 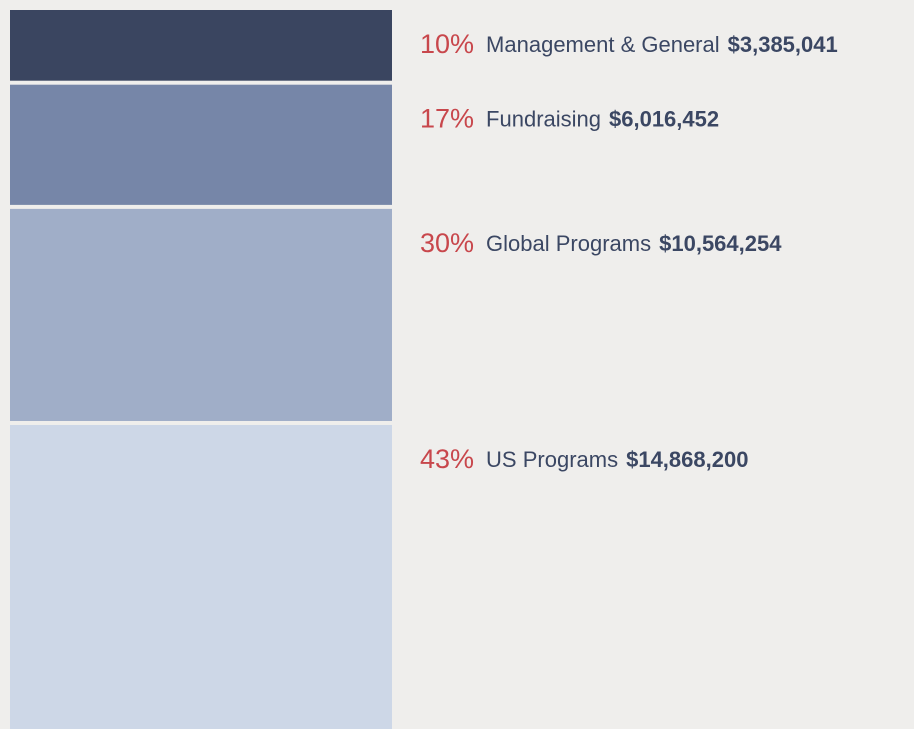 I want to click on category-label: US Programs, so click(x=552, y=459).